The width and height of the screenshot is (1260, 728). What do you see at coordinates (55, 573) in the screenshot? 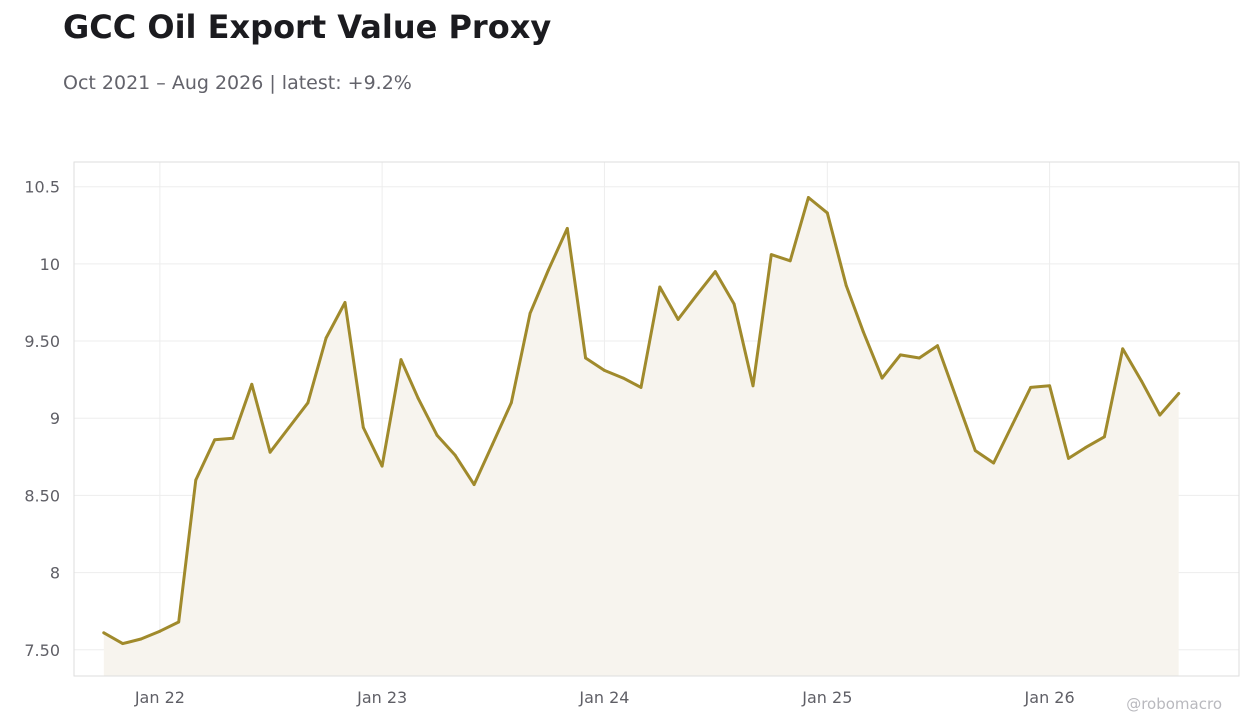
I see `y-tick-label: 8` at bounding box center [55, 573].